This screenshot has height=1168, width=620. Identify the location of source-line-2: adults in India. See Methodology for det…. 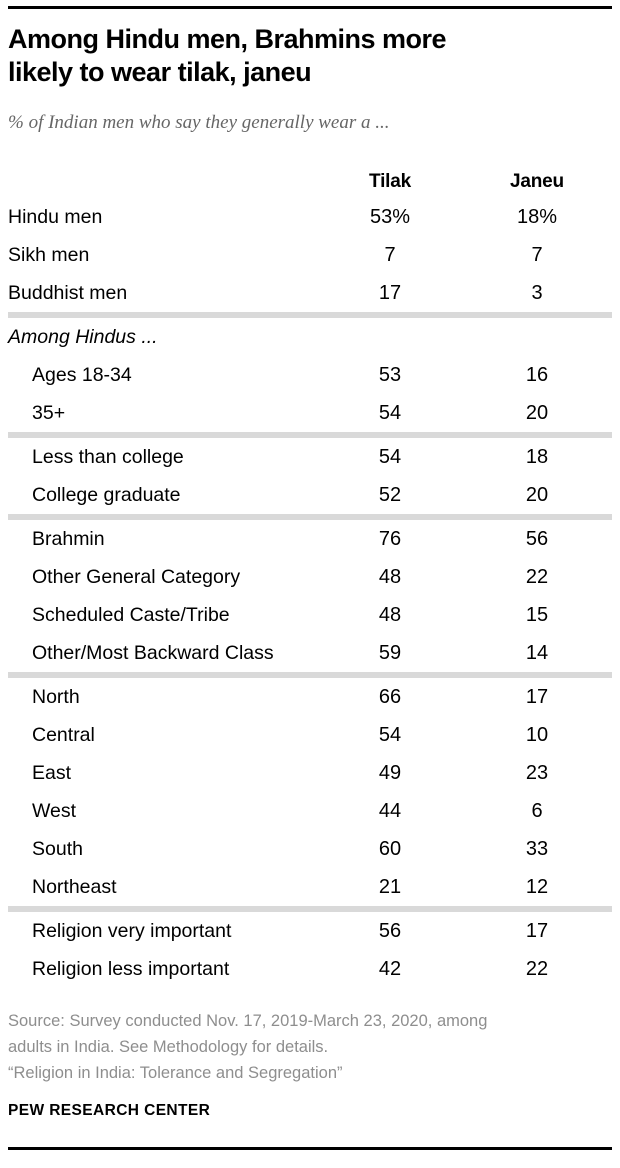
(168, 1047).